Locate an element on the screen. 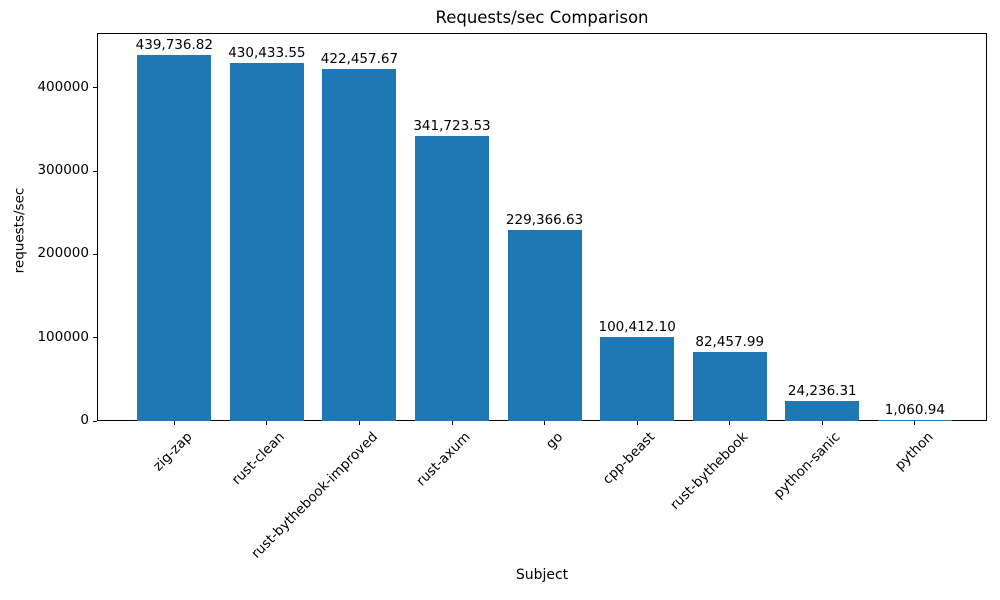  bar-python-sanic is located at coordinates (822, 410).